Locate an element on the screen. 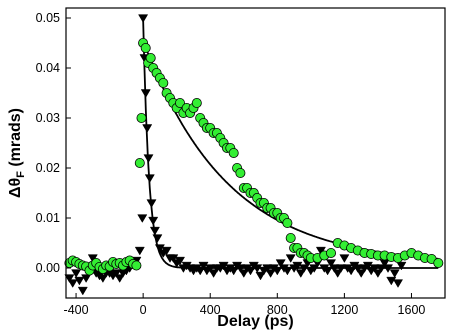  y-tick-label: 0.05 is located at coordinates (48, 18).